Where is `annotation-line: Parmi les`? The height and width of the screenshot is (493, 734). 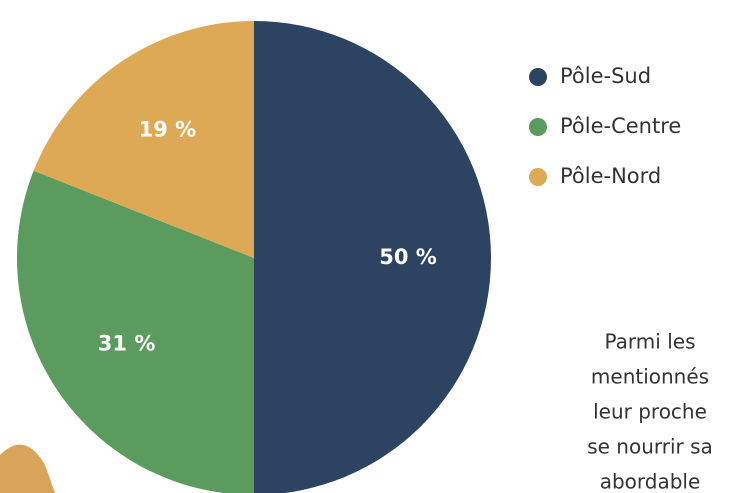
annotation-line: Parmi les is located at coordinates (650, 342).